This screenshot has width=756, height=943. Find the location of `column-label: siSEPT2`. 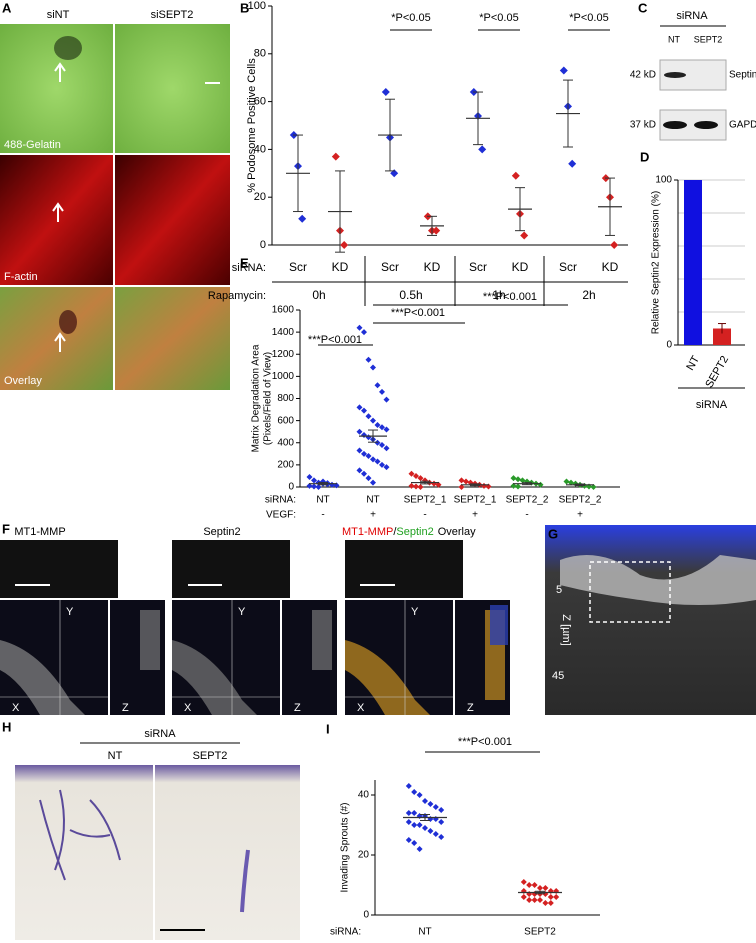

column-label: siSEPT2 is located at coordinates (172, 15).